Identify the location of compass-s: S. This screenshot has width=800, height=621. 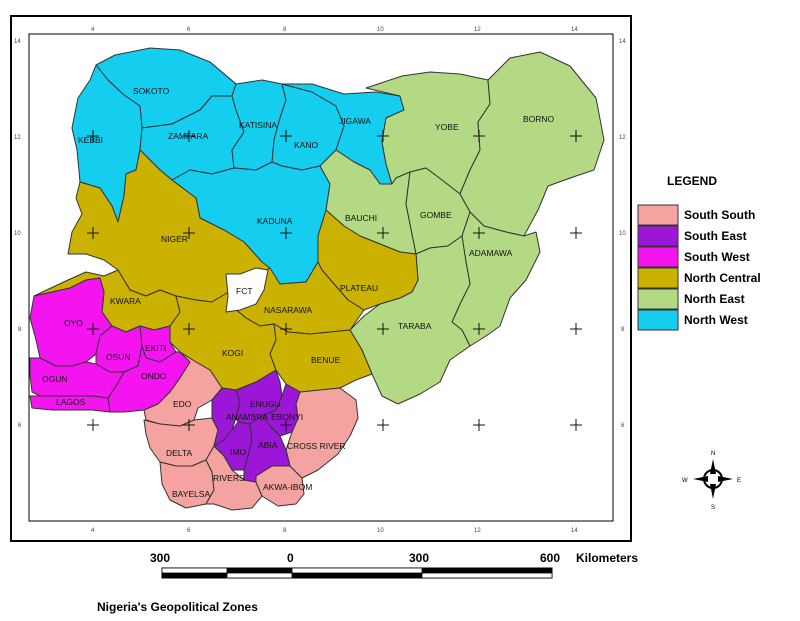
(713, 508).